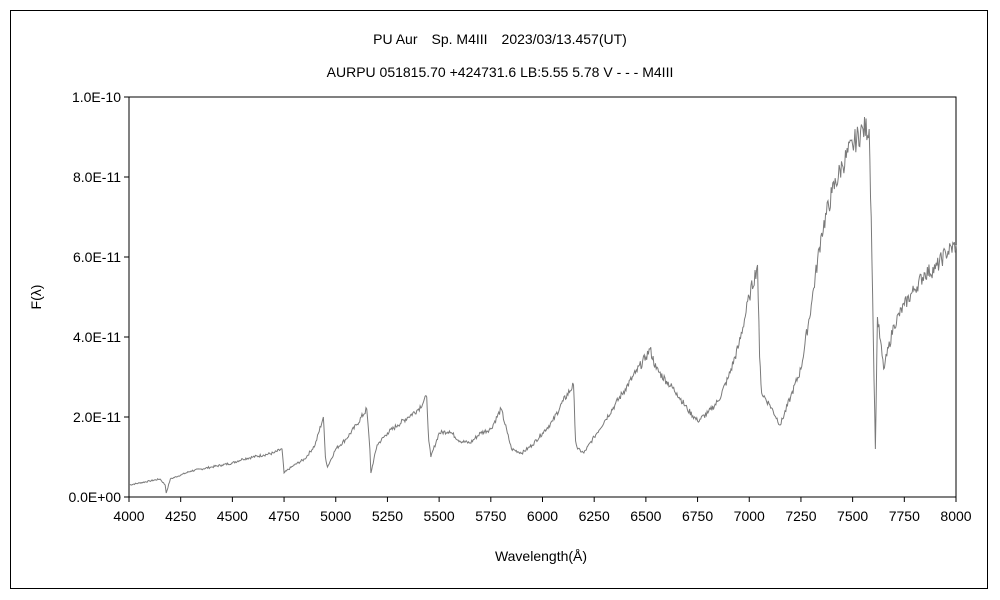 This screenshot has height=600, width=1000. Describe the element at coordinates (97, 257) in the screenshot. I see `y-tick-label: 6.0E-11` at that location.